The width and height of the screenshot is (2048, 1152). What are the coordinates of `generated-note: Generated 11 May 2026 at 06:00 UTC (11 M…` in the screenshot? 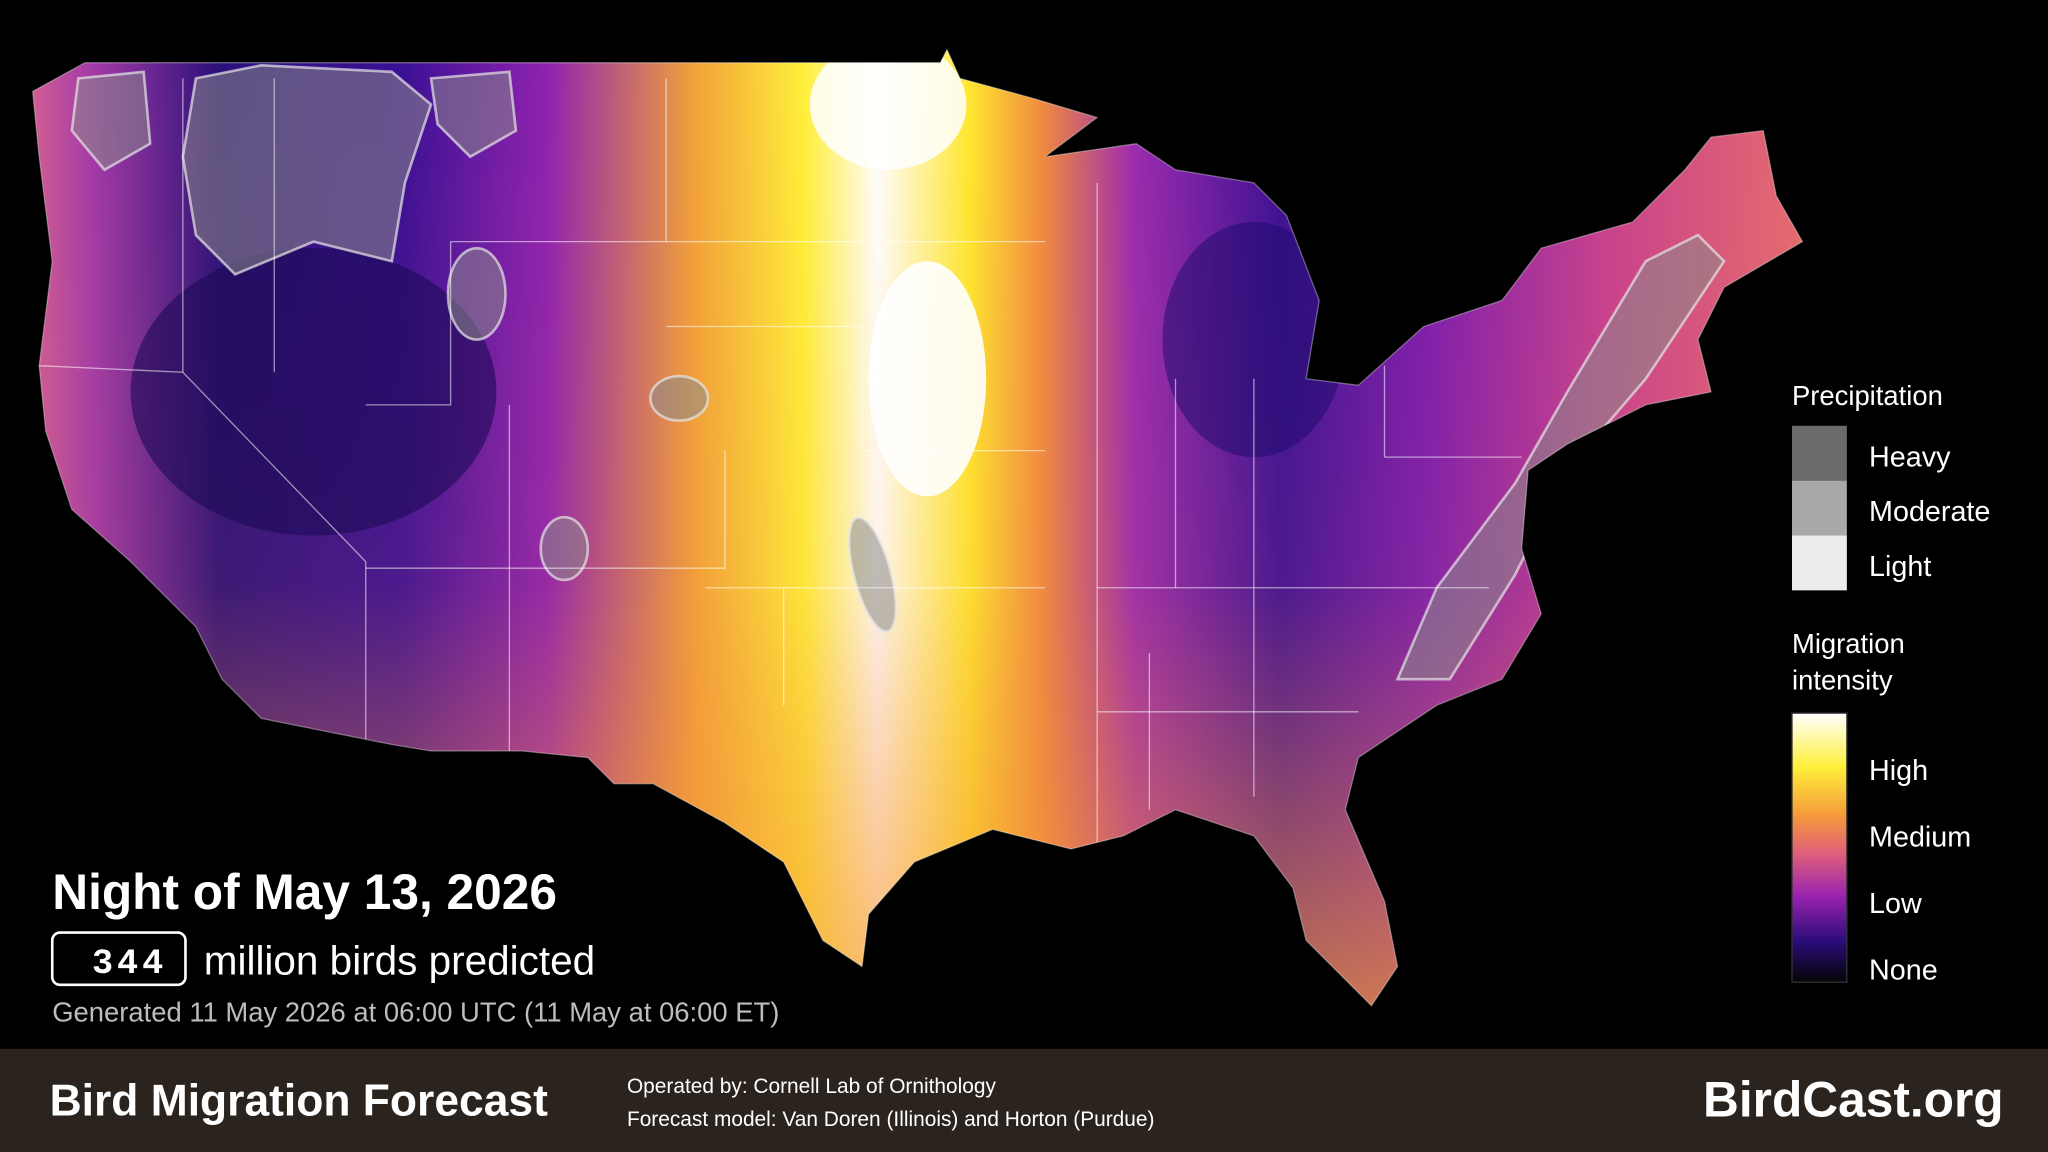 It's located at (415, 1011).